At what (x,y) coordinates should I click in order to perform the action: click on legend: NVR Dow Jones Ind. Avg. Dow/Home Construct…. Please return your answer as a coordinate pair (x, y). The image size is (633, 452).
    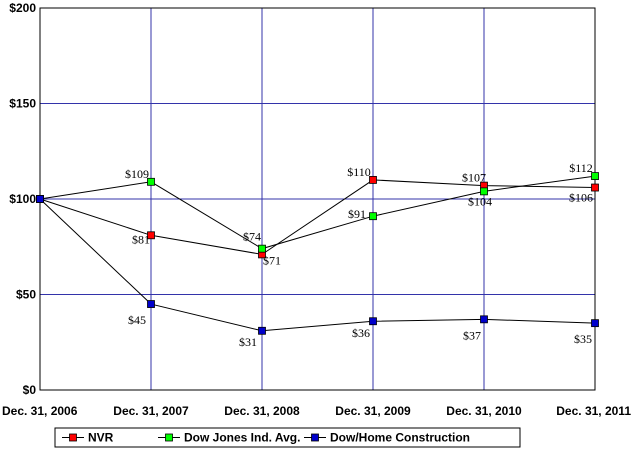
    Looking at the image, I should click on (287, 437).